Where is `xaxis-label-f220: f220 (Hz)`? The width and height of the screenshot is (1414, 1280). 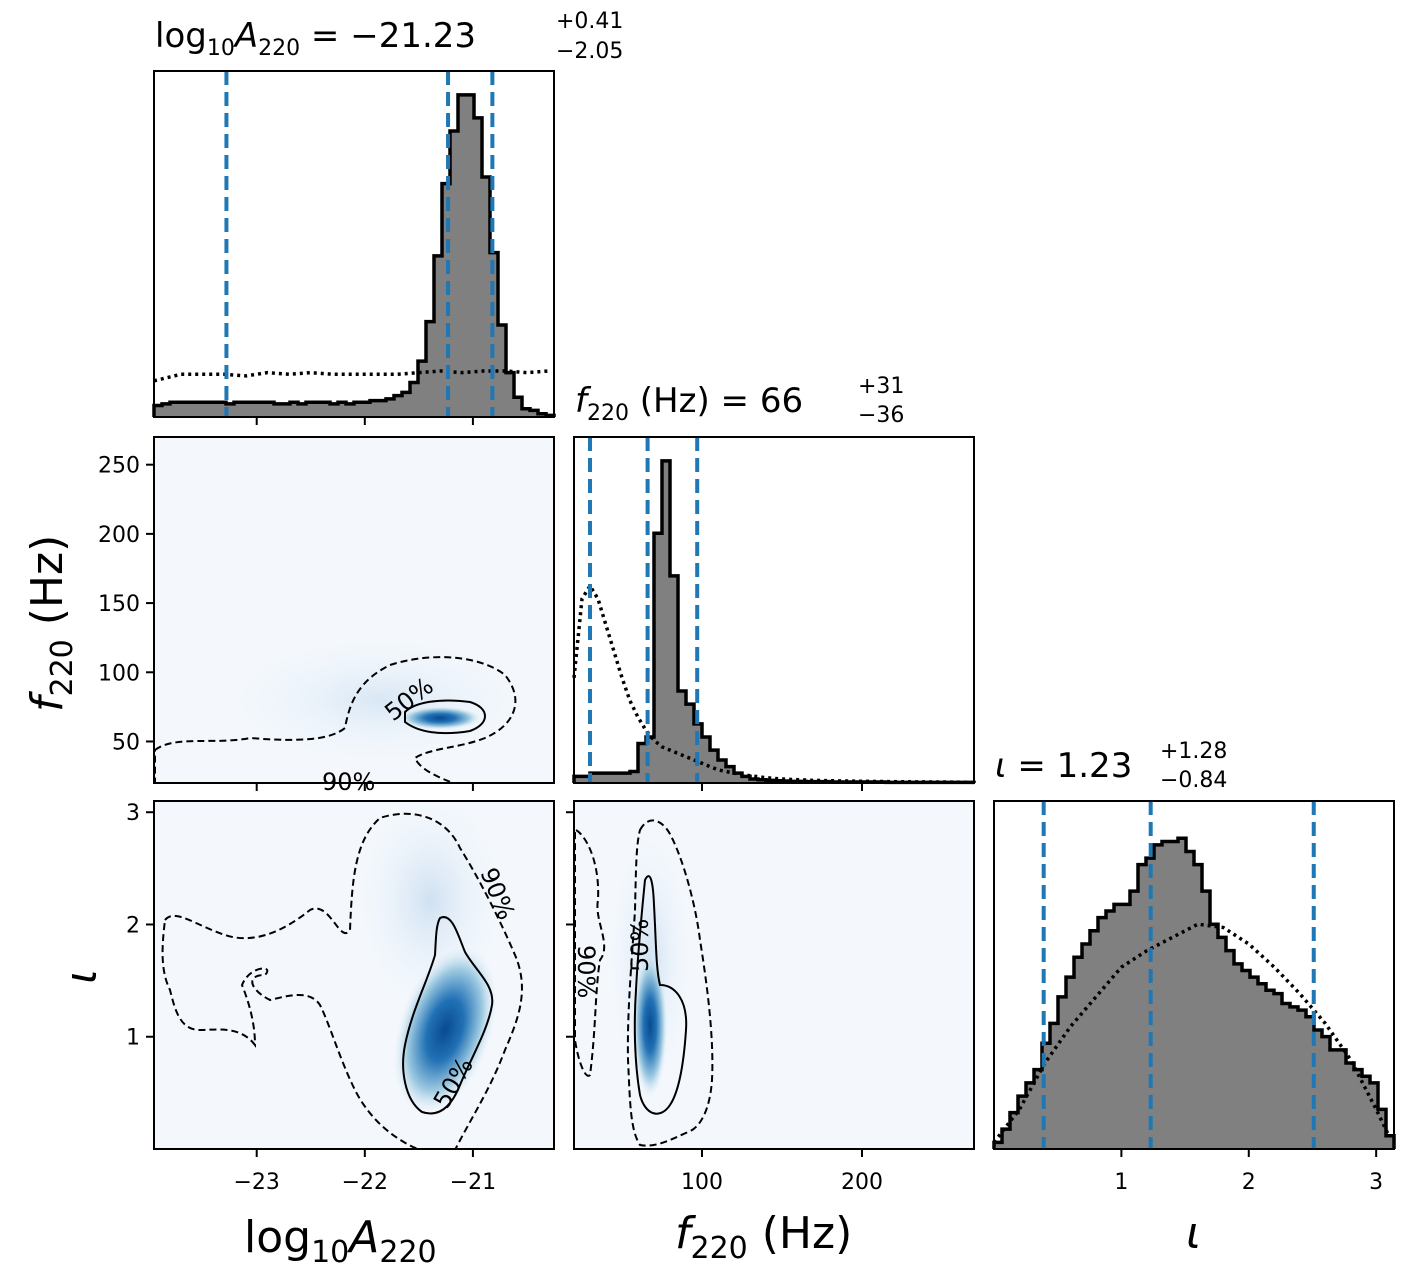 xaxis-label-f220: f220 (Hz) is located at coordinates (763, 1237).